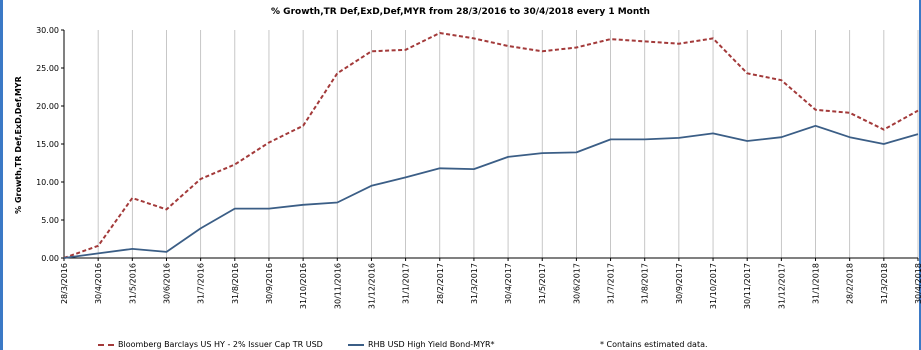 The height and width of the screenshot is (350, 921). Describe the element at coordinates (166, 283) in the screenshot. I see `x-tick-label: 30/6/2016` at that location.